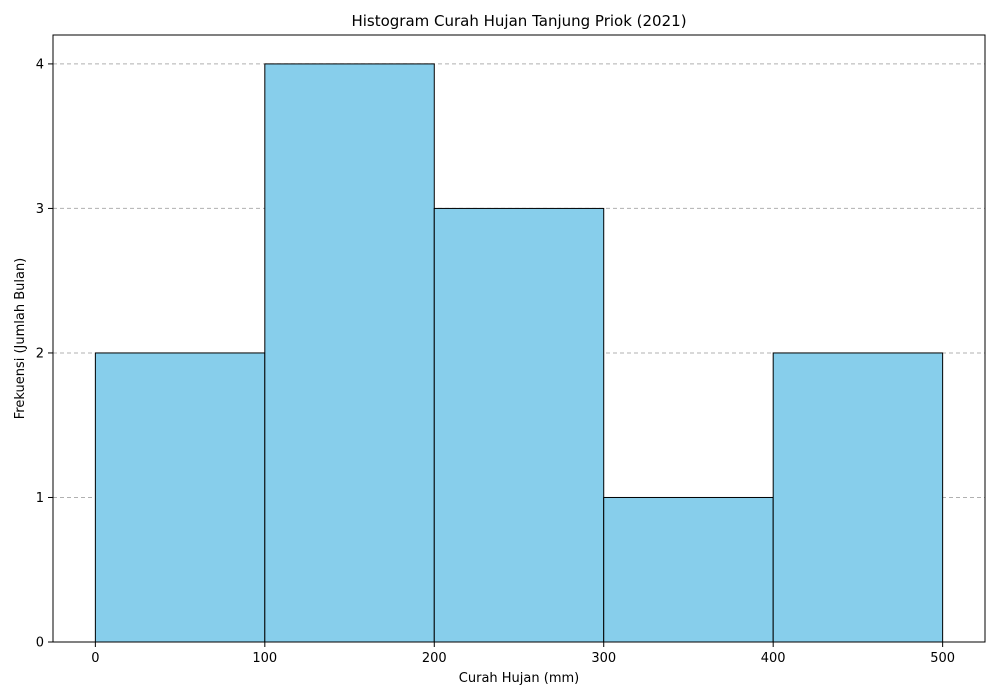  What do you see at coordinates (40, 209) in the screenshot?
I see `y-tick-label: 3` at bounding box center [40, 209].